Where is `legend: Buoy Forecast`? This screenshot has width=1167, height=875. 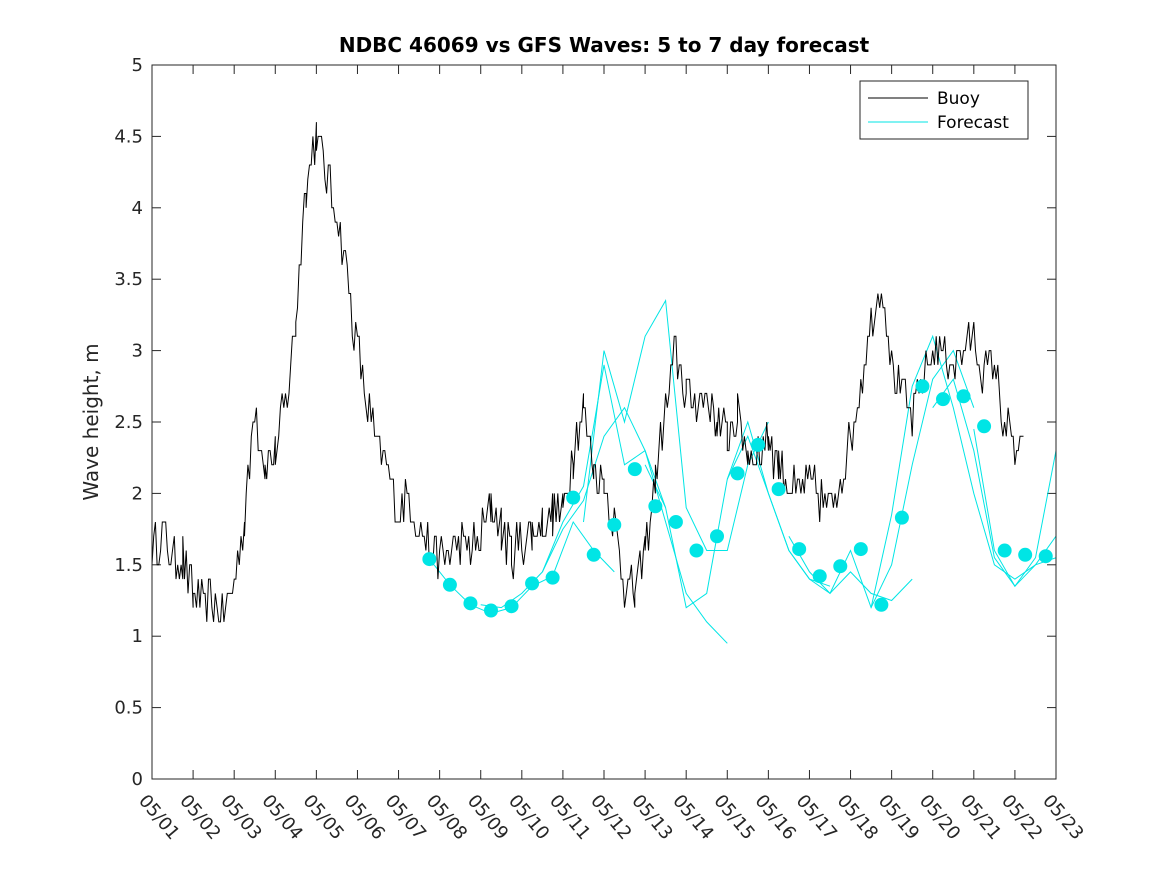 legend: Buoy Forecast is located at coordinates (944, 110).